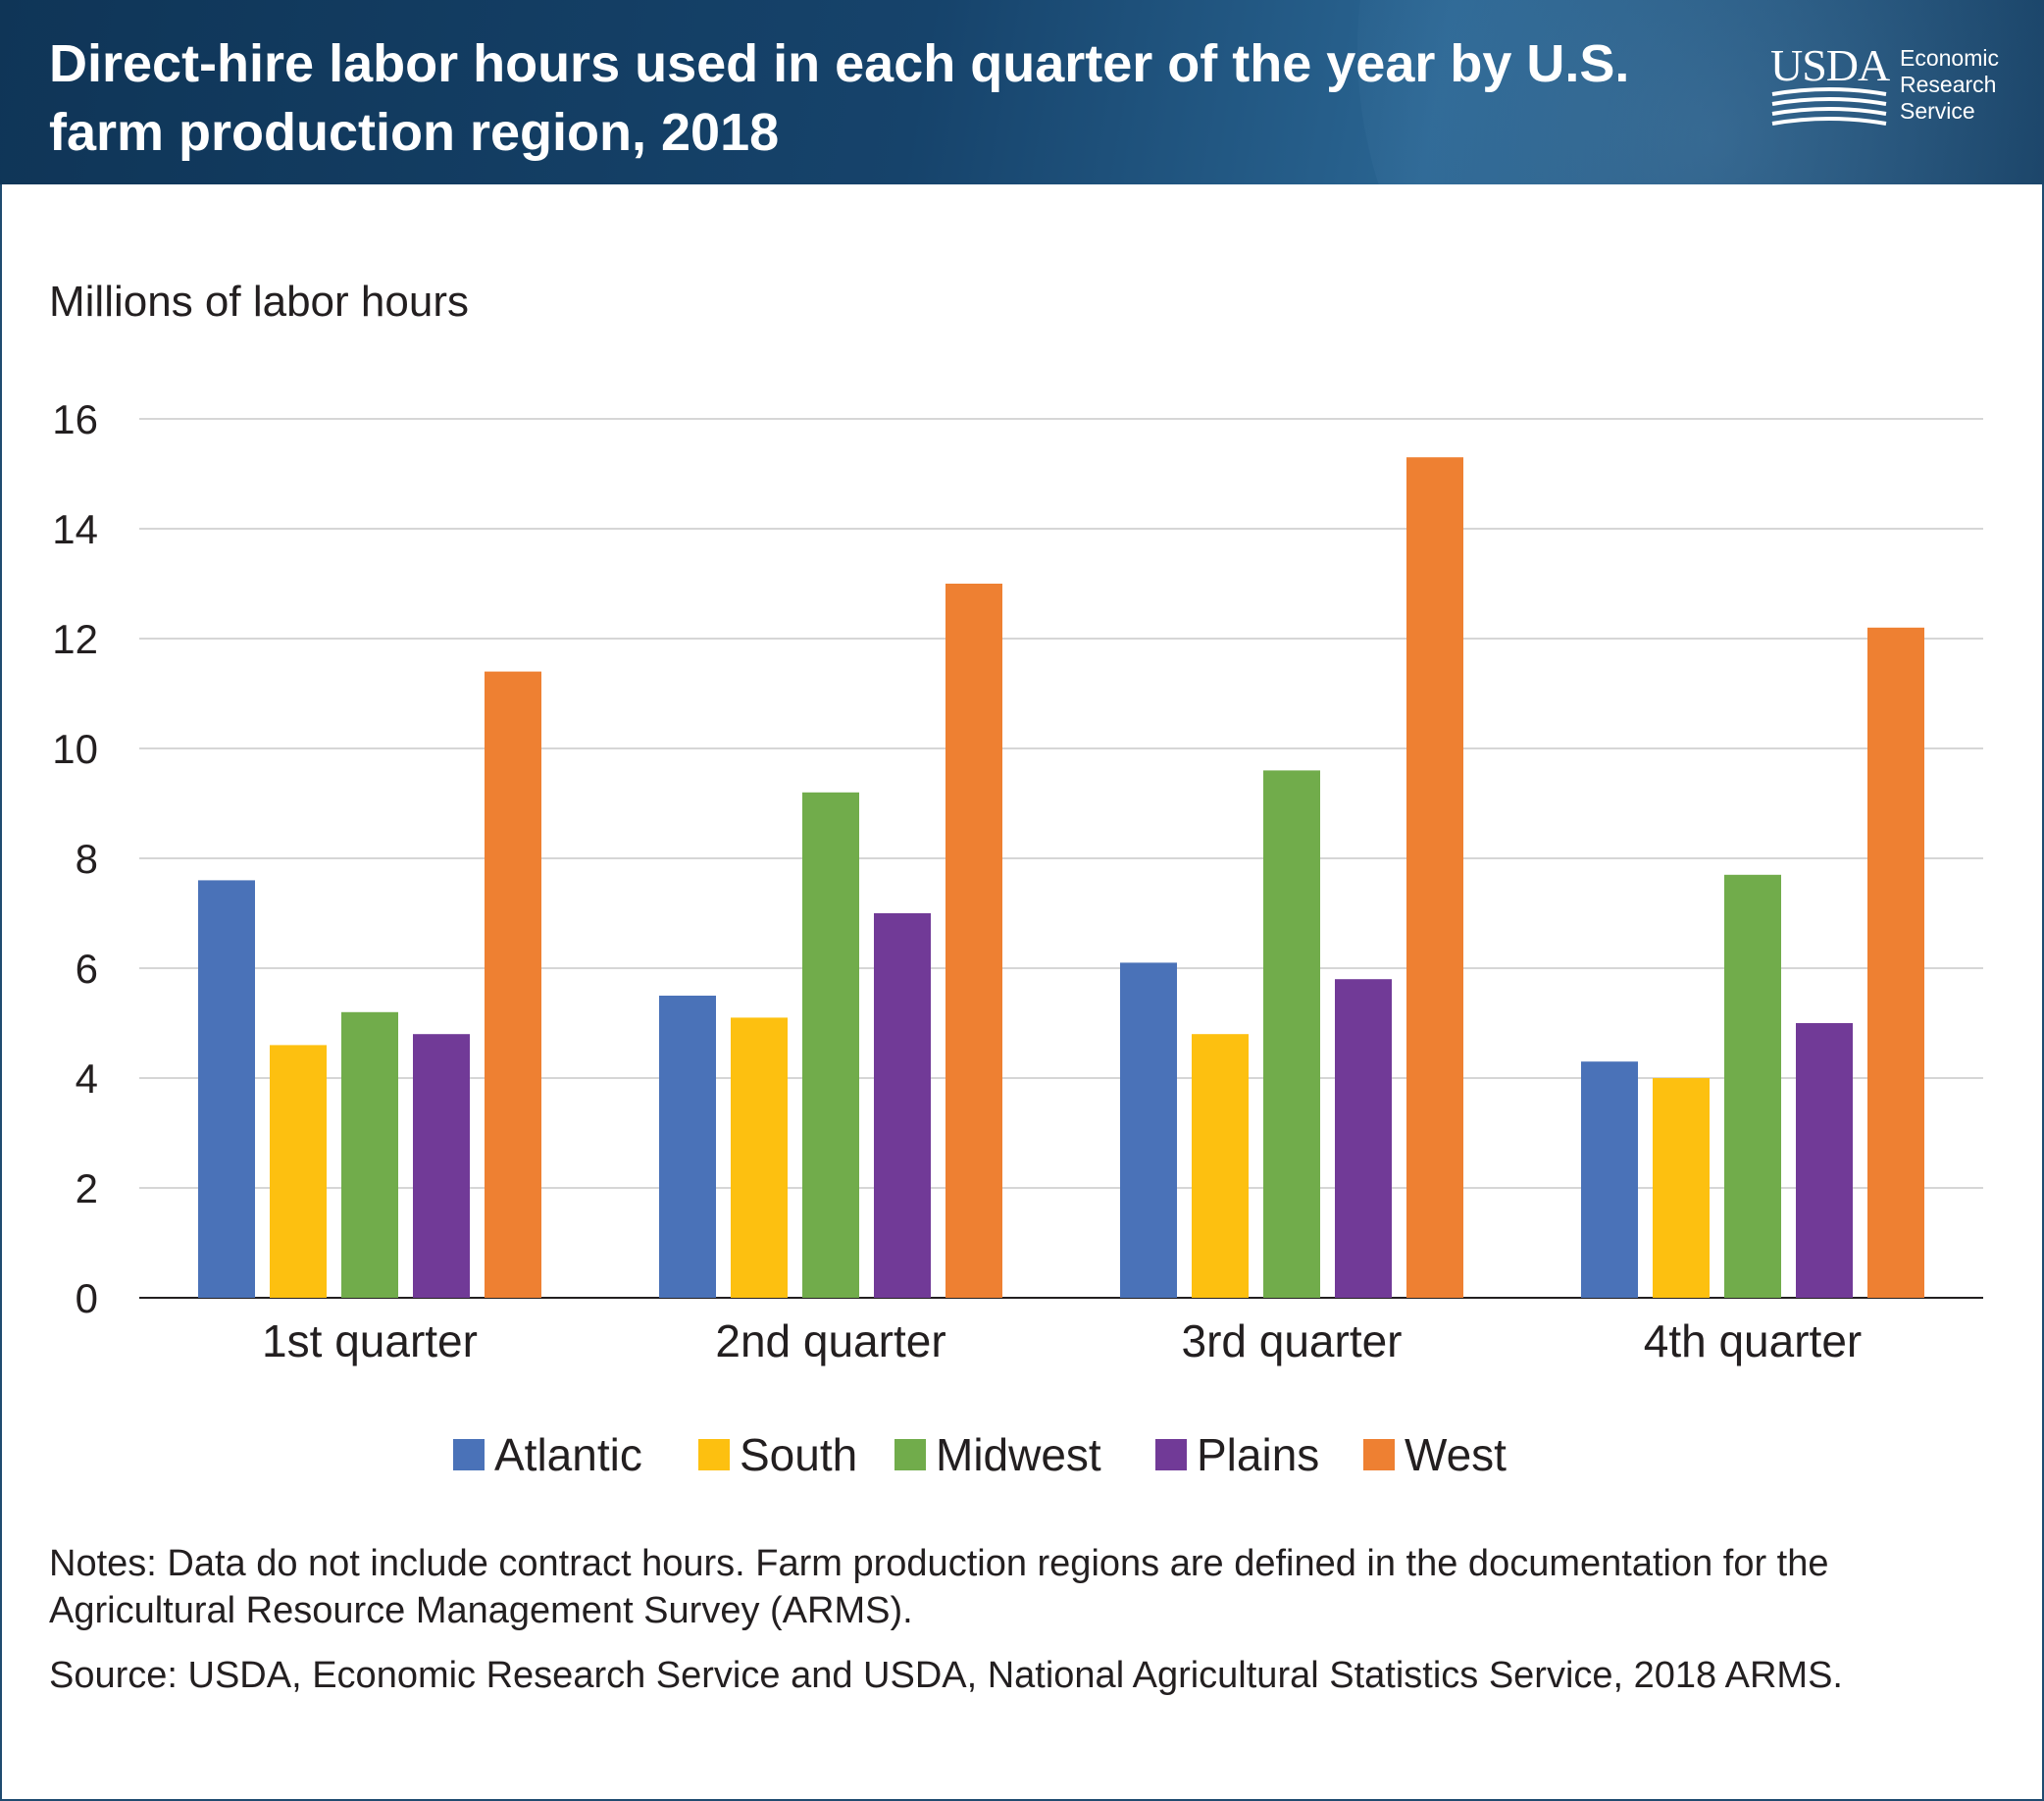 The width and height of the screenshot is (2044, 1801). Describe the element at coordinates (1259, 1454) in the screenshot. I see `legend-label: Plains` at that location.